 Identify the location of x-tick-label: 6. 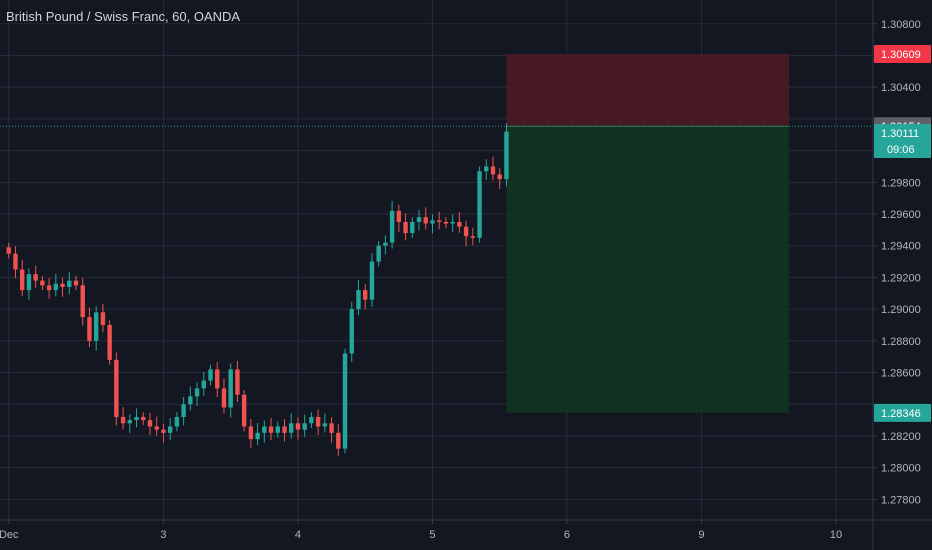
(567, 535).